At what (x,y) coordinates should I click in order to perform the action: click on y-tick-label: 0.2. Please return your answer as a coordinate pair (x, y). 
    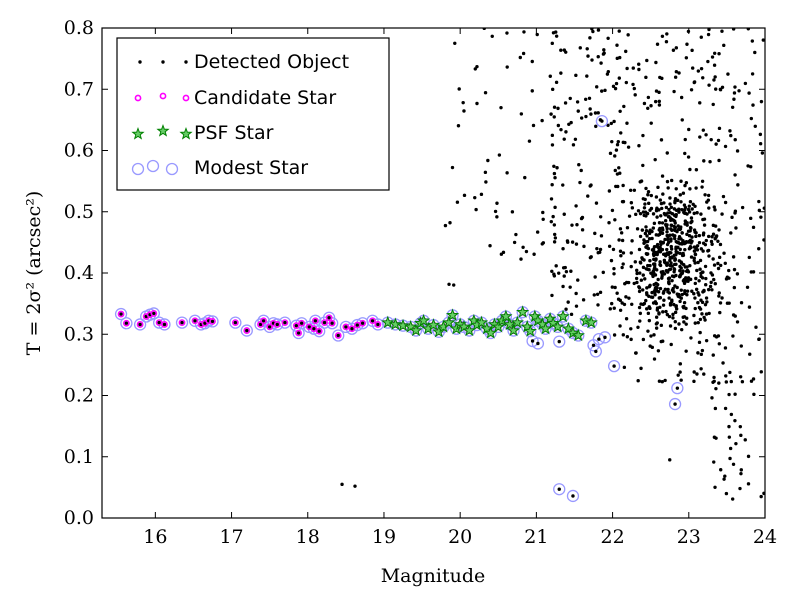
    Looking at the image, I should click on (79, 396).